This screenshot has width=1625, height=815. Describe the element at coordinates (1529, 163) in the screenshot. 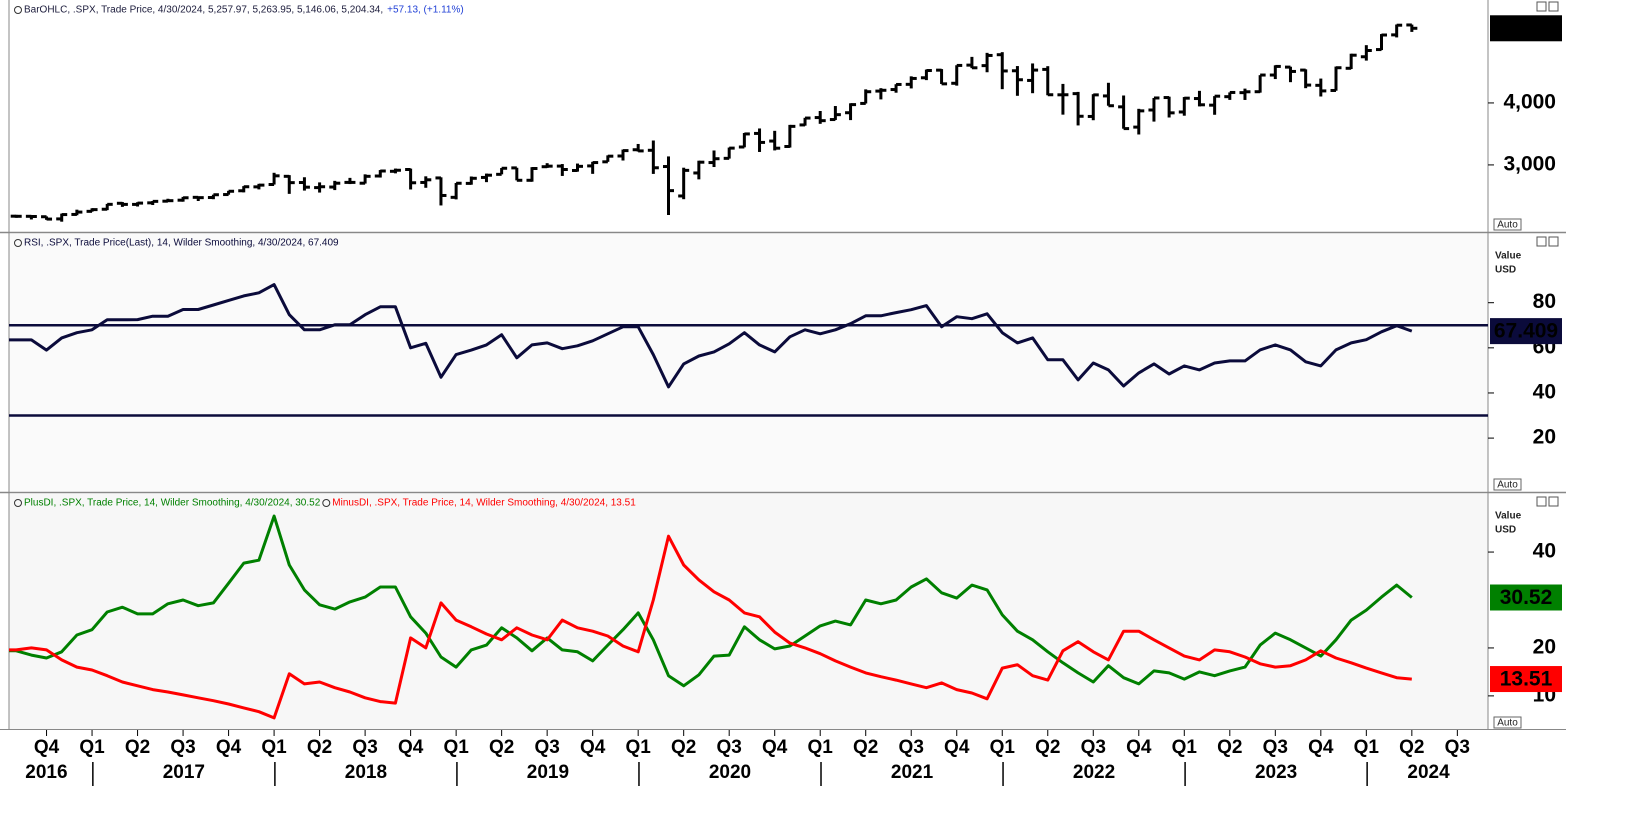

I see `y-tick-label: 3,000` at that location.